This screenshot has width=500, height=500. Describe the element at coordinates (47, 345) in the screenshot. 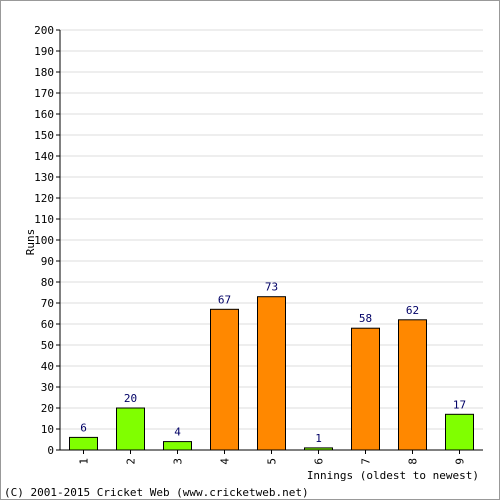

I see `y-tick-label: 50` at that location.